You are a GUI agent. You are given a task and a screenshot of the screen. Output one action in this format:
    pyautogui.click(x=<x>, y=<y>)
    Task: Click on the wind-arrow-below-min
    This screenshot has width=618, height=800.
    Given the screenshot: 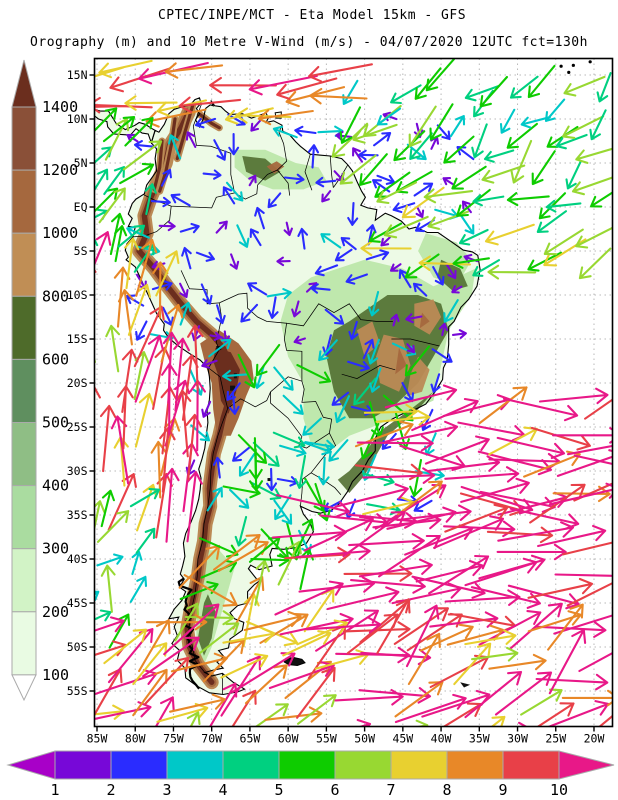 What is the action you would take?
    pyautogui.click(x=31, y=765)
    